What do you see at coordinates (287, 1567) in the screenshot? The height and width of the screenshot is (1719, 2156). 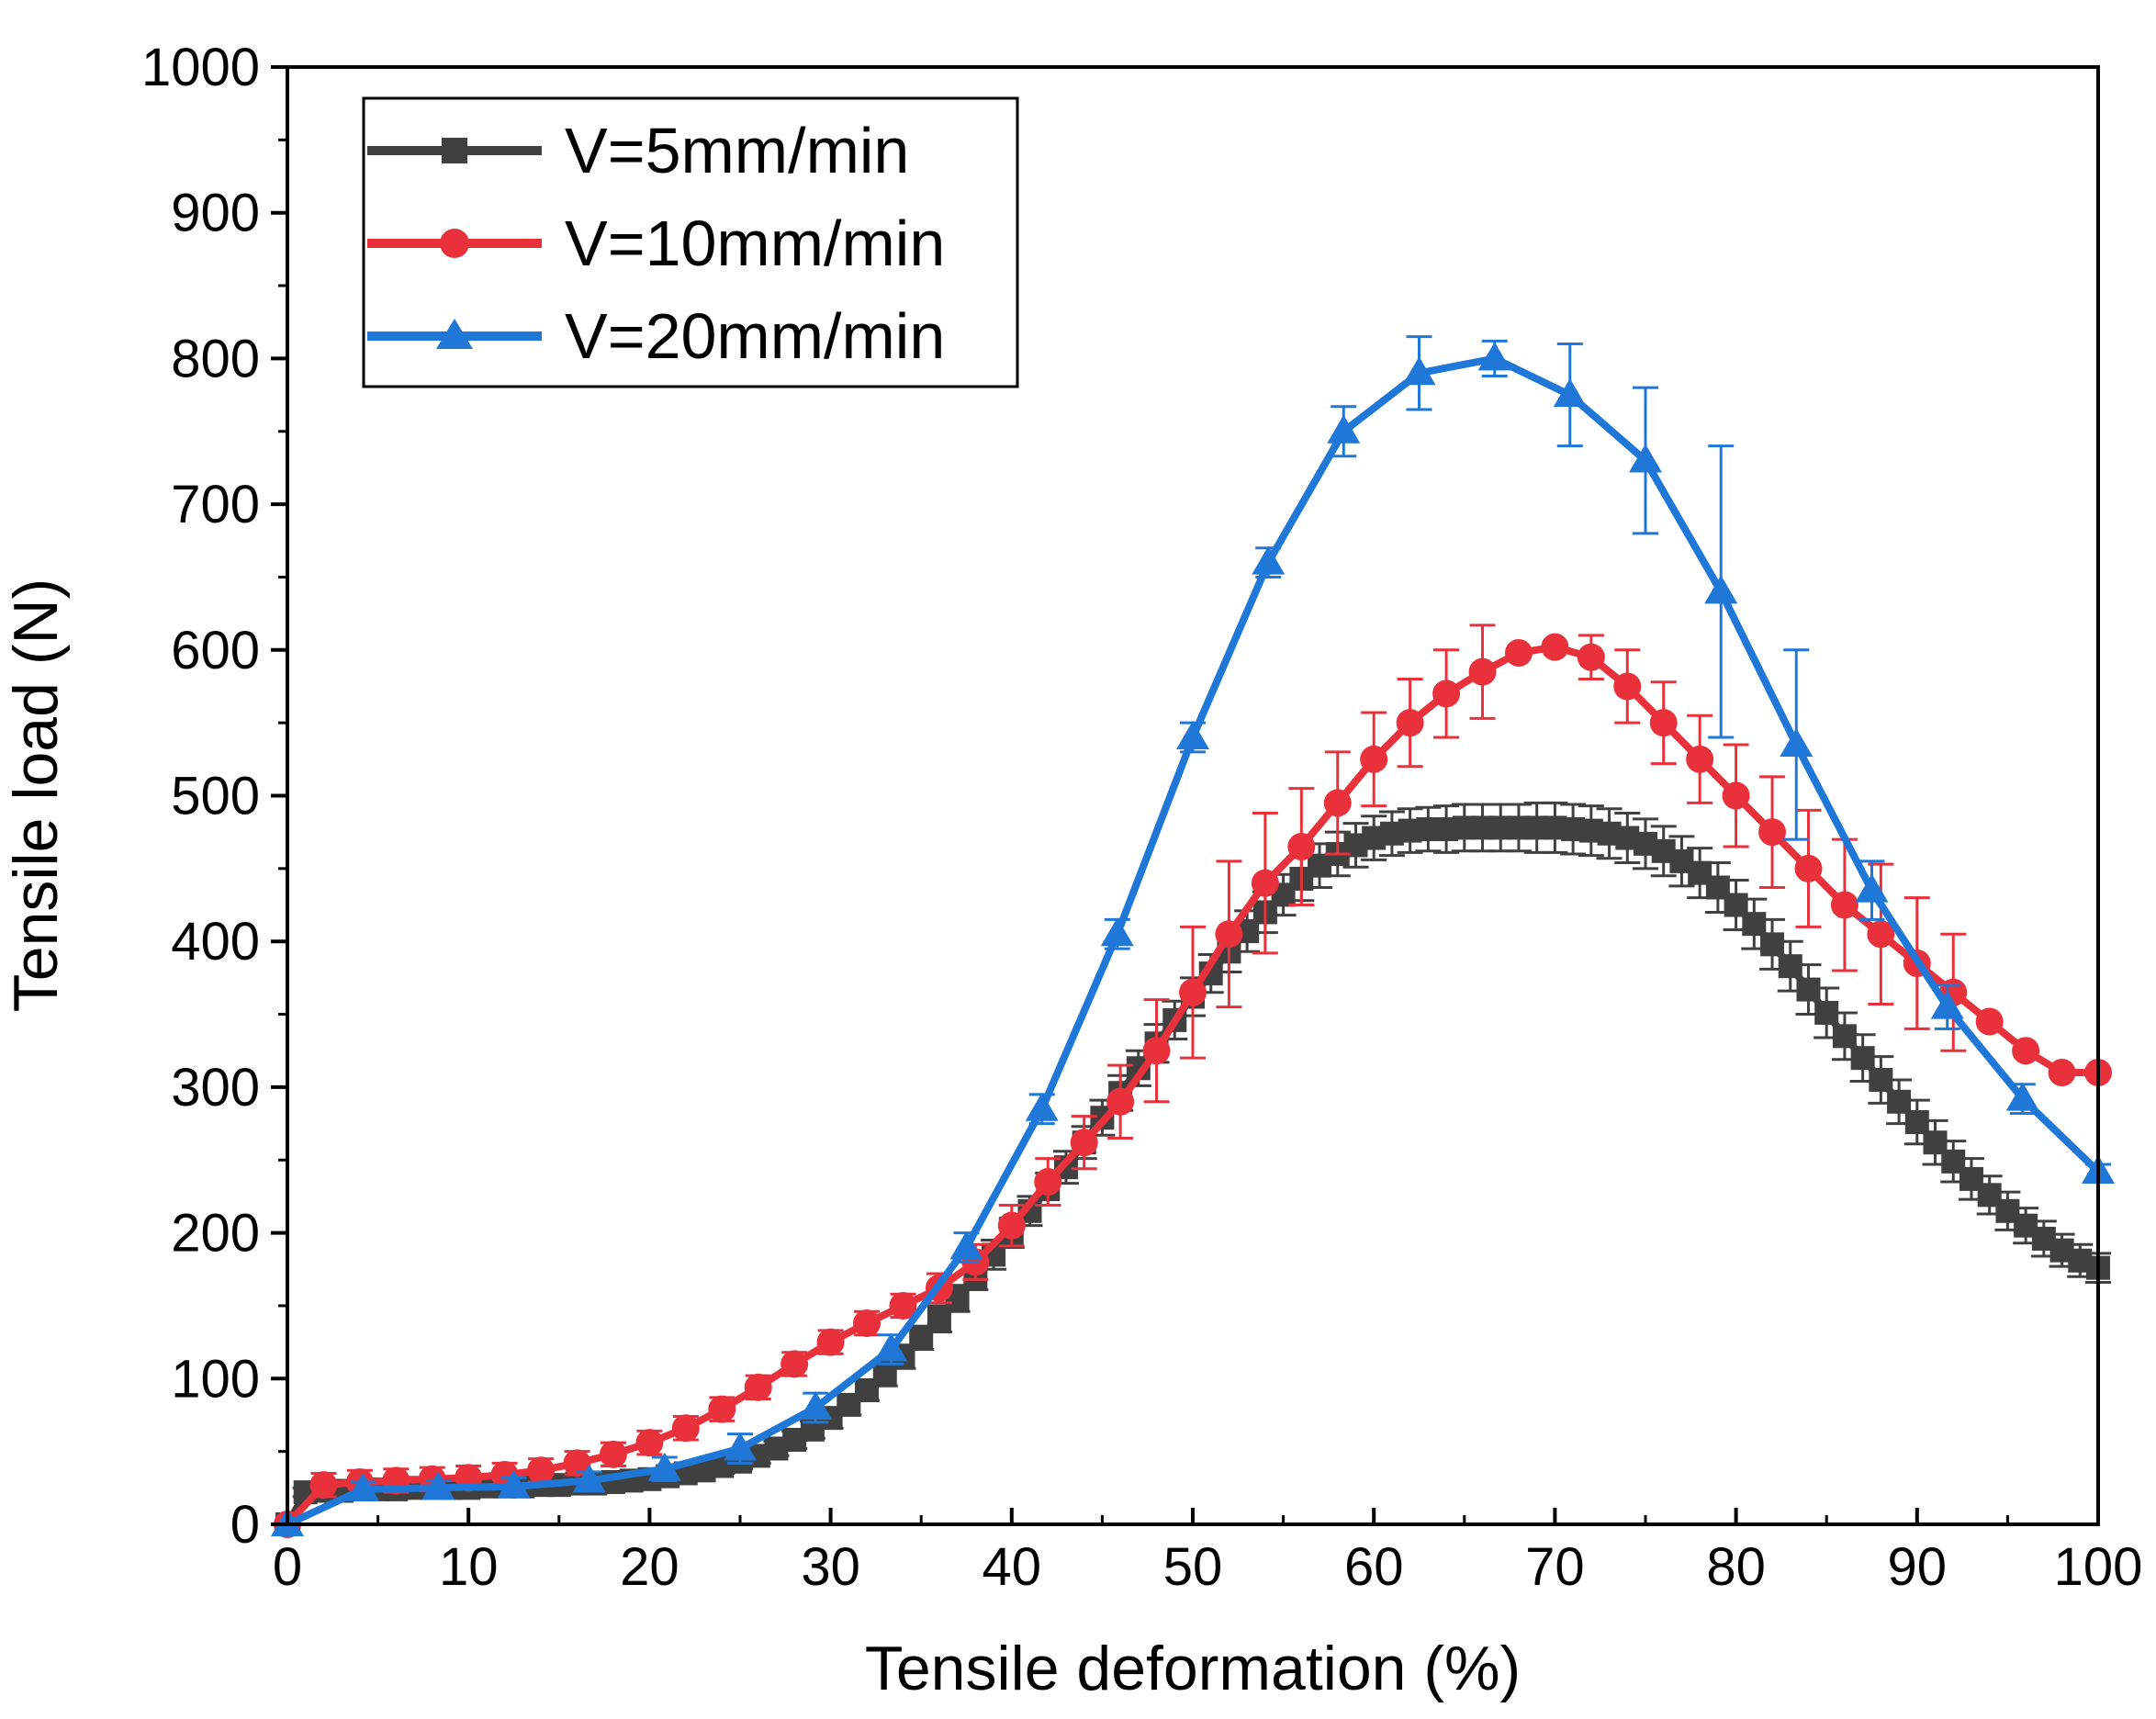 I see `x-tick-label: 0` at bounding box center [287, 1567].